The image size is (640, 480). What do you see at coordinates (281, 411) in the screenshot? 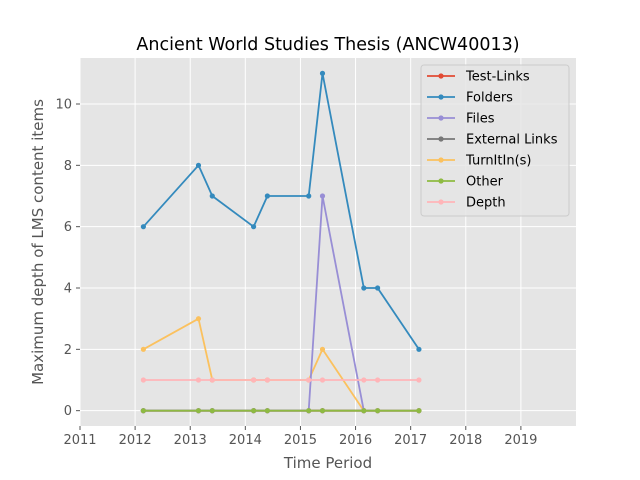
I see `series-other` at bounding box center [281, 411].